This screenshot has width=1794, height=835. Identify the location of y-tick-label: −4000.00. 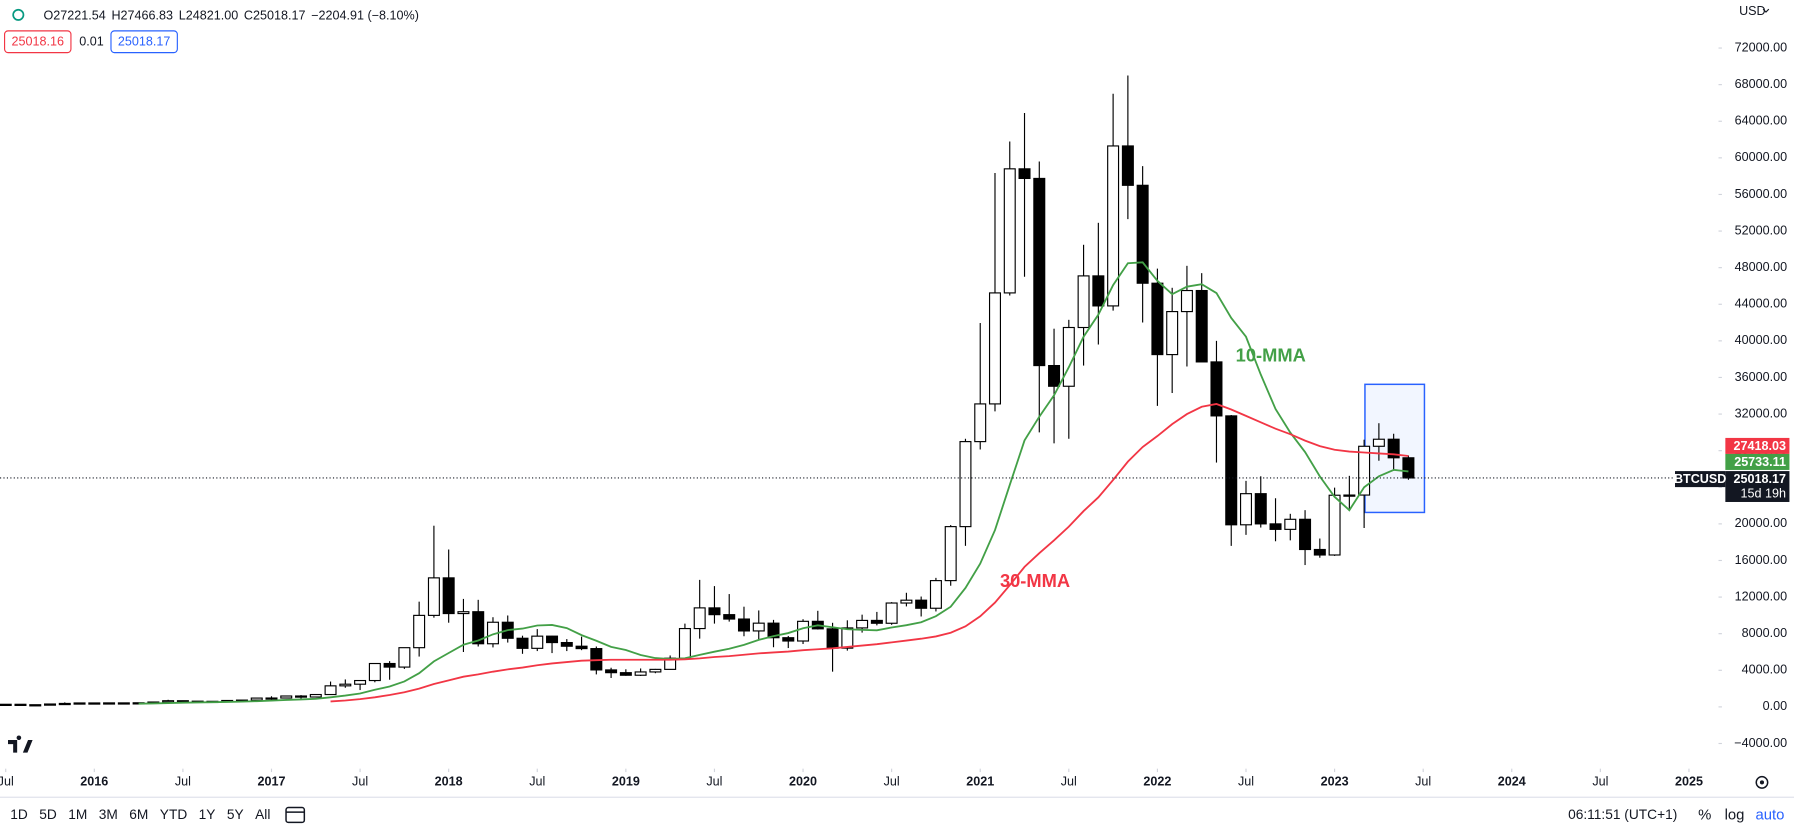
(1760, 743).